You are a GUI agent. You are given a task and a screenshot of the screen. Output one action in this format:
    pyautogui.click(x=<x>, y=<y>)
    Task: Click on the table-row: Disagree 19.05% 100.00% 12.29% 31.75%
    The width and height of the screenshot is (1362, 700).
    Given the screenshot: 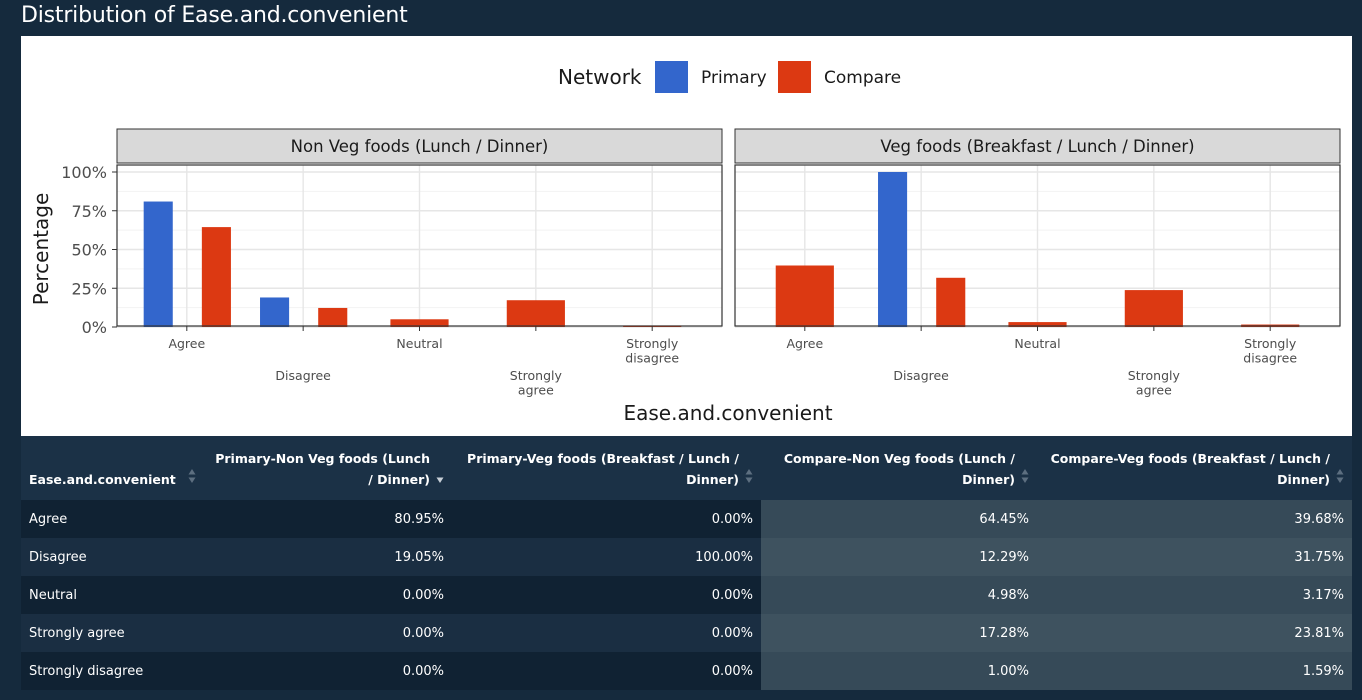 What is the action you would take?
    pyautogui.click(x=686, y=557)
    